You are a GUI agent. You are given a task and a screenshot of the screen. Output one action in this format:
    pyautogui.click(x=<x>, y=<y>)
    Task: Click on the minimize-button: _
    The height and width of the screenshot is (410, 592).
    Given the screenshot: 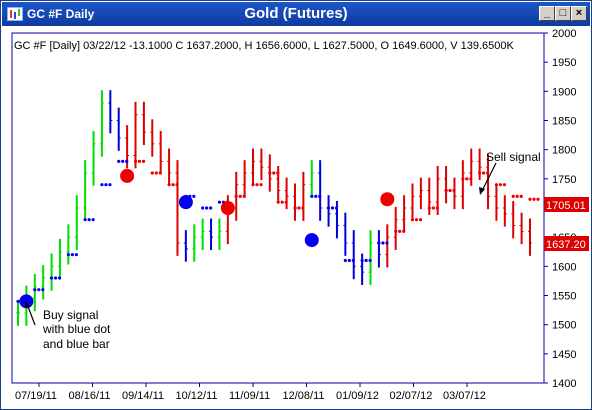 What is the action you would take?
    pyautogui.click(x=547, y=13)
    